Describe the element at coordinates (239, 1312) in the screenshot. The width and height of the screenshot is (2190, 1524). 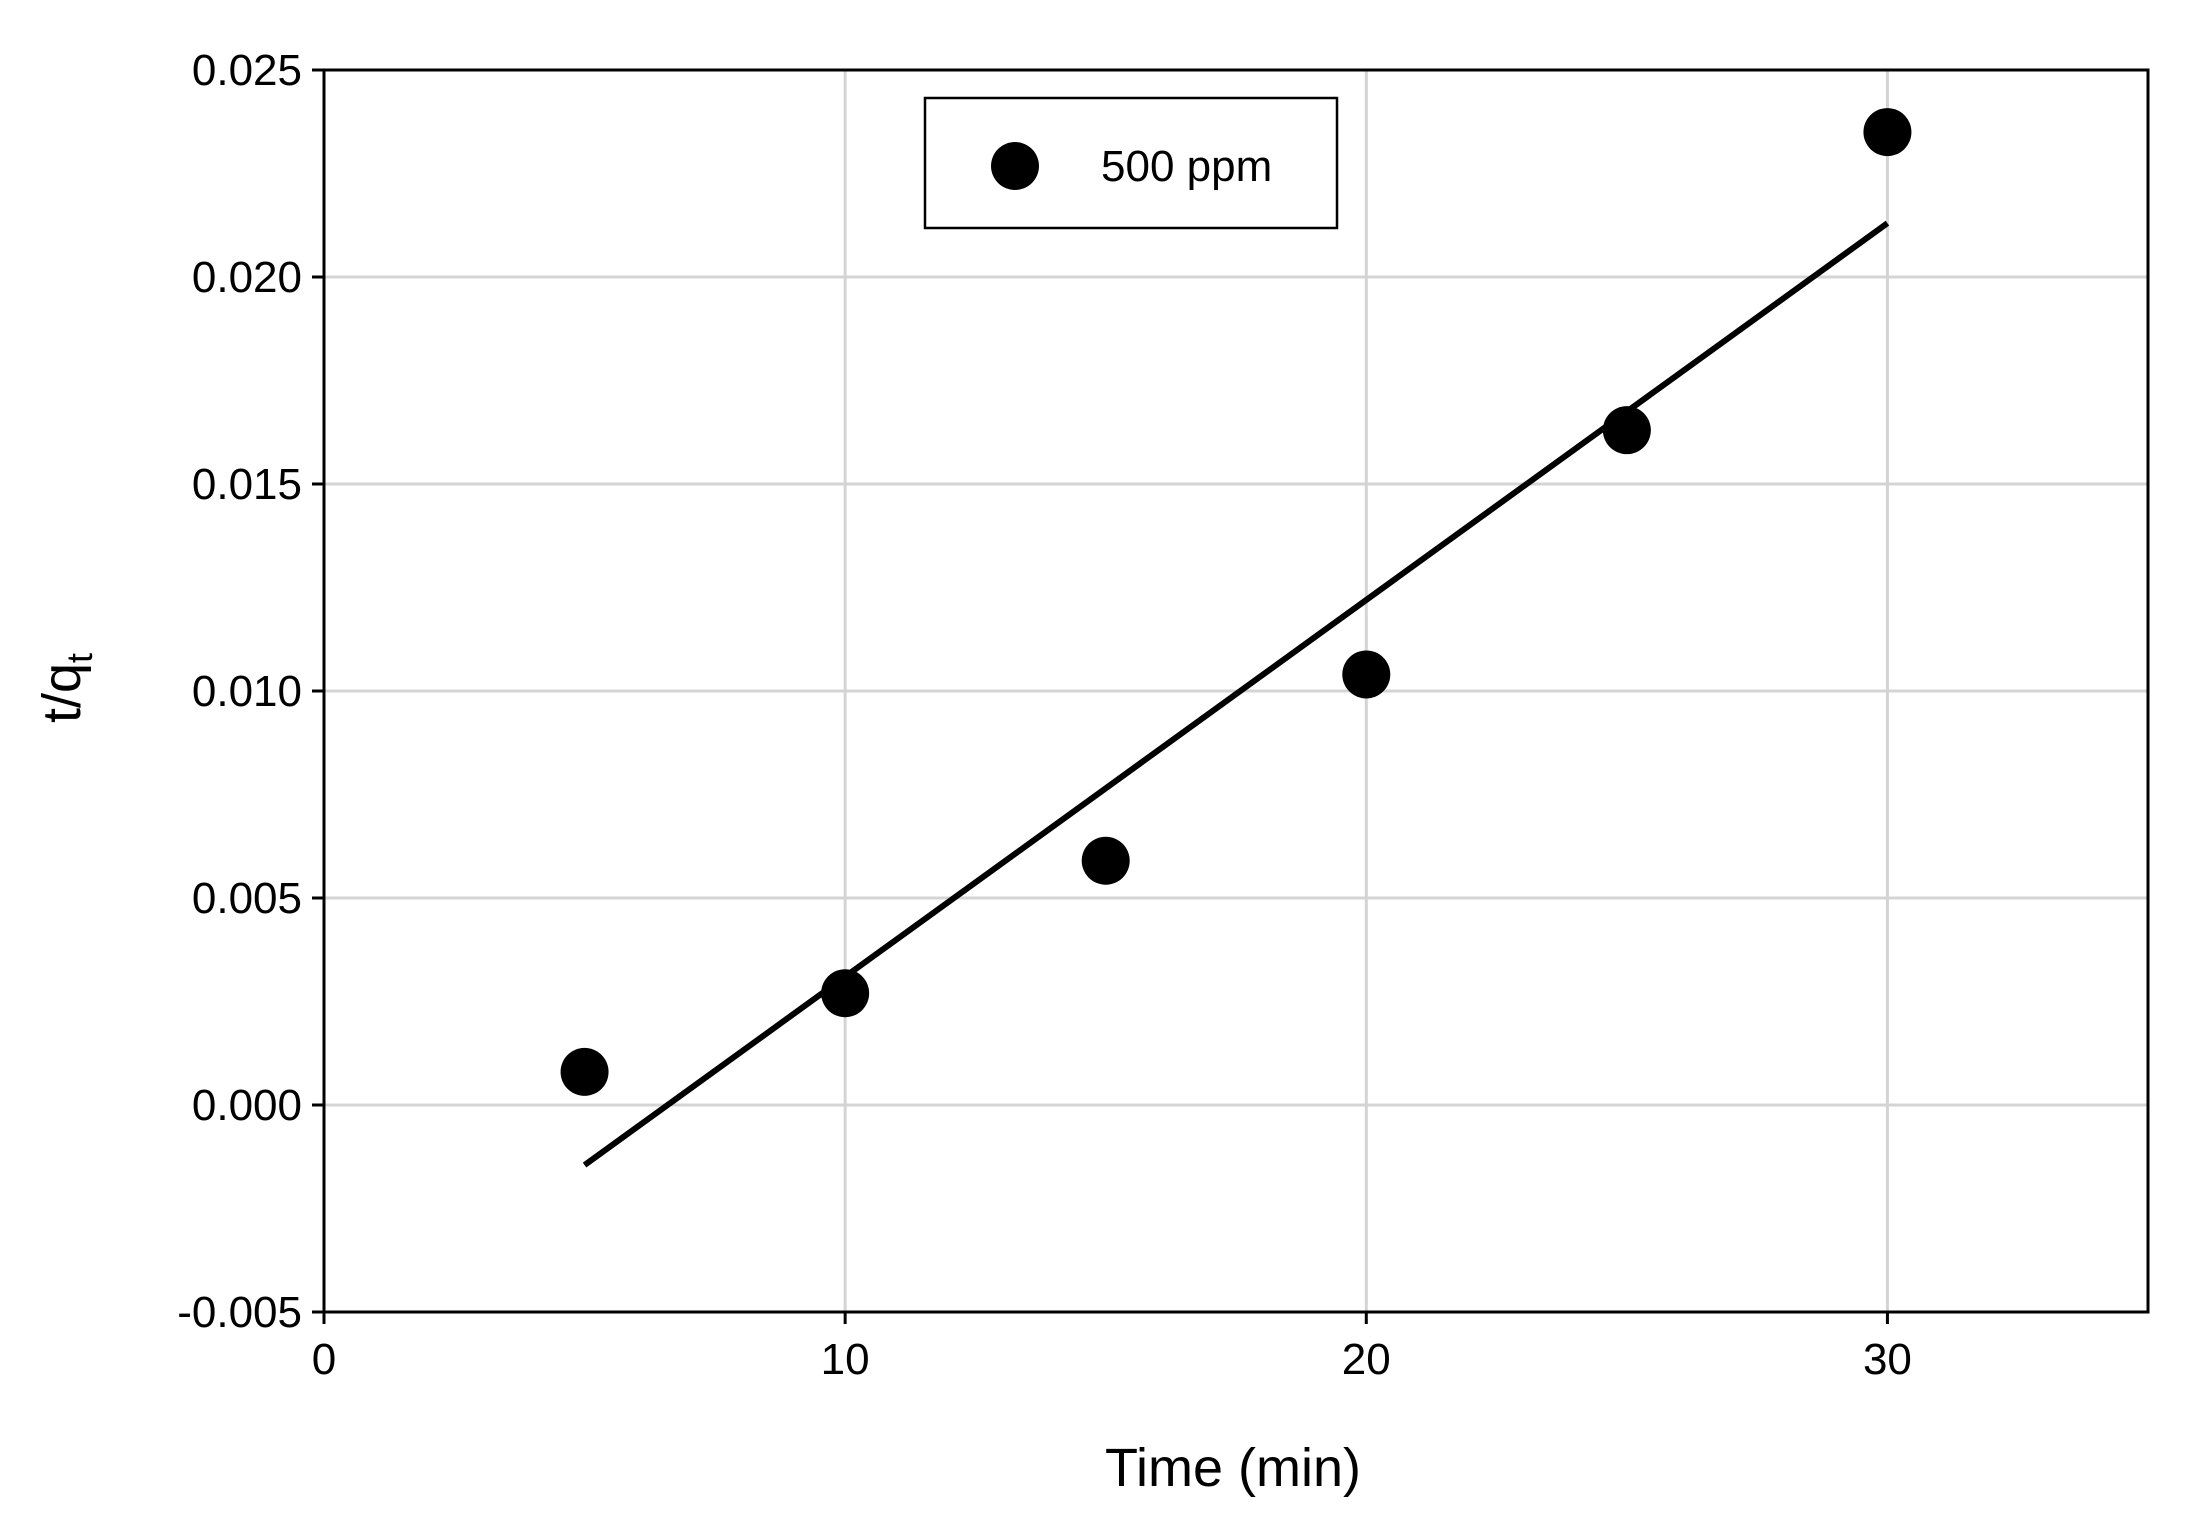
I see `y-tick-label: -0.005` at that location.